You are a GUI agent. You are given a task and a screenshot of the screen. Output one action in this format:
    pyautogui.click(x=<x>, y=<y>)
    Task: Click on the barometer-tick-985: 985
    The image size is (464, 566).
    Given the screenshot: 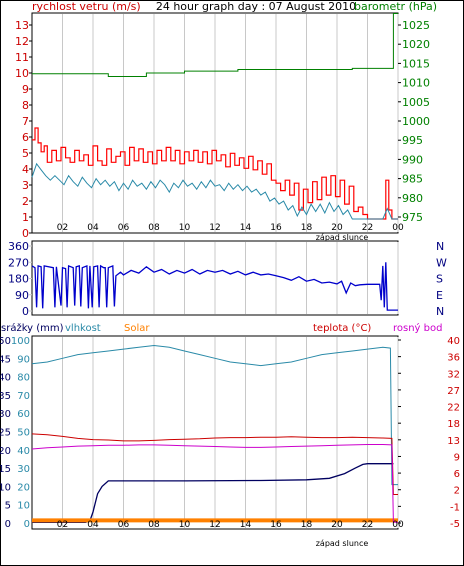 What is the action you would take?
    pyautogui.click(x=412, y=179)
    